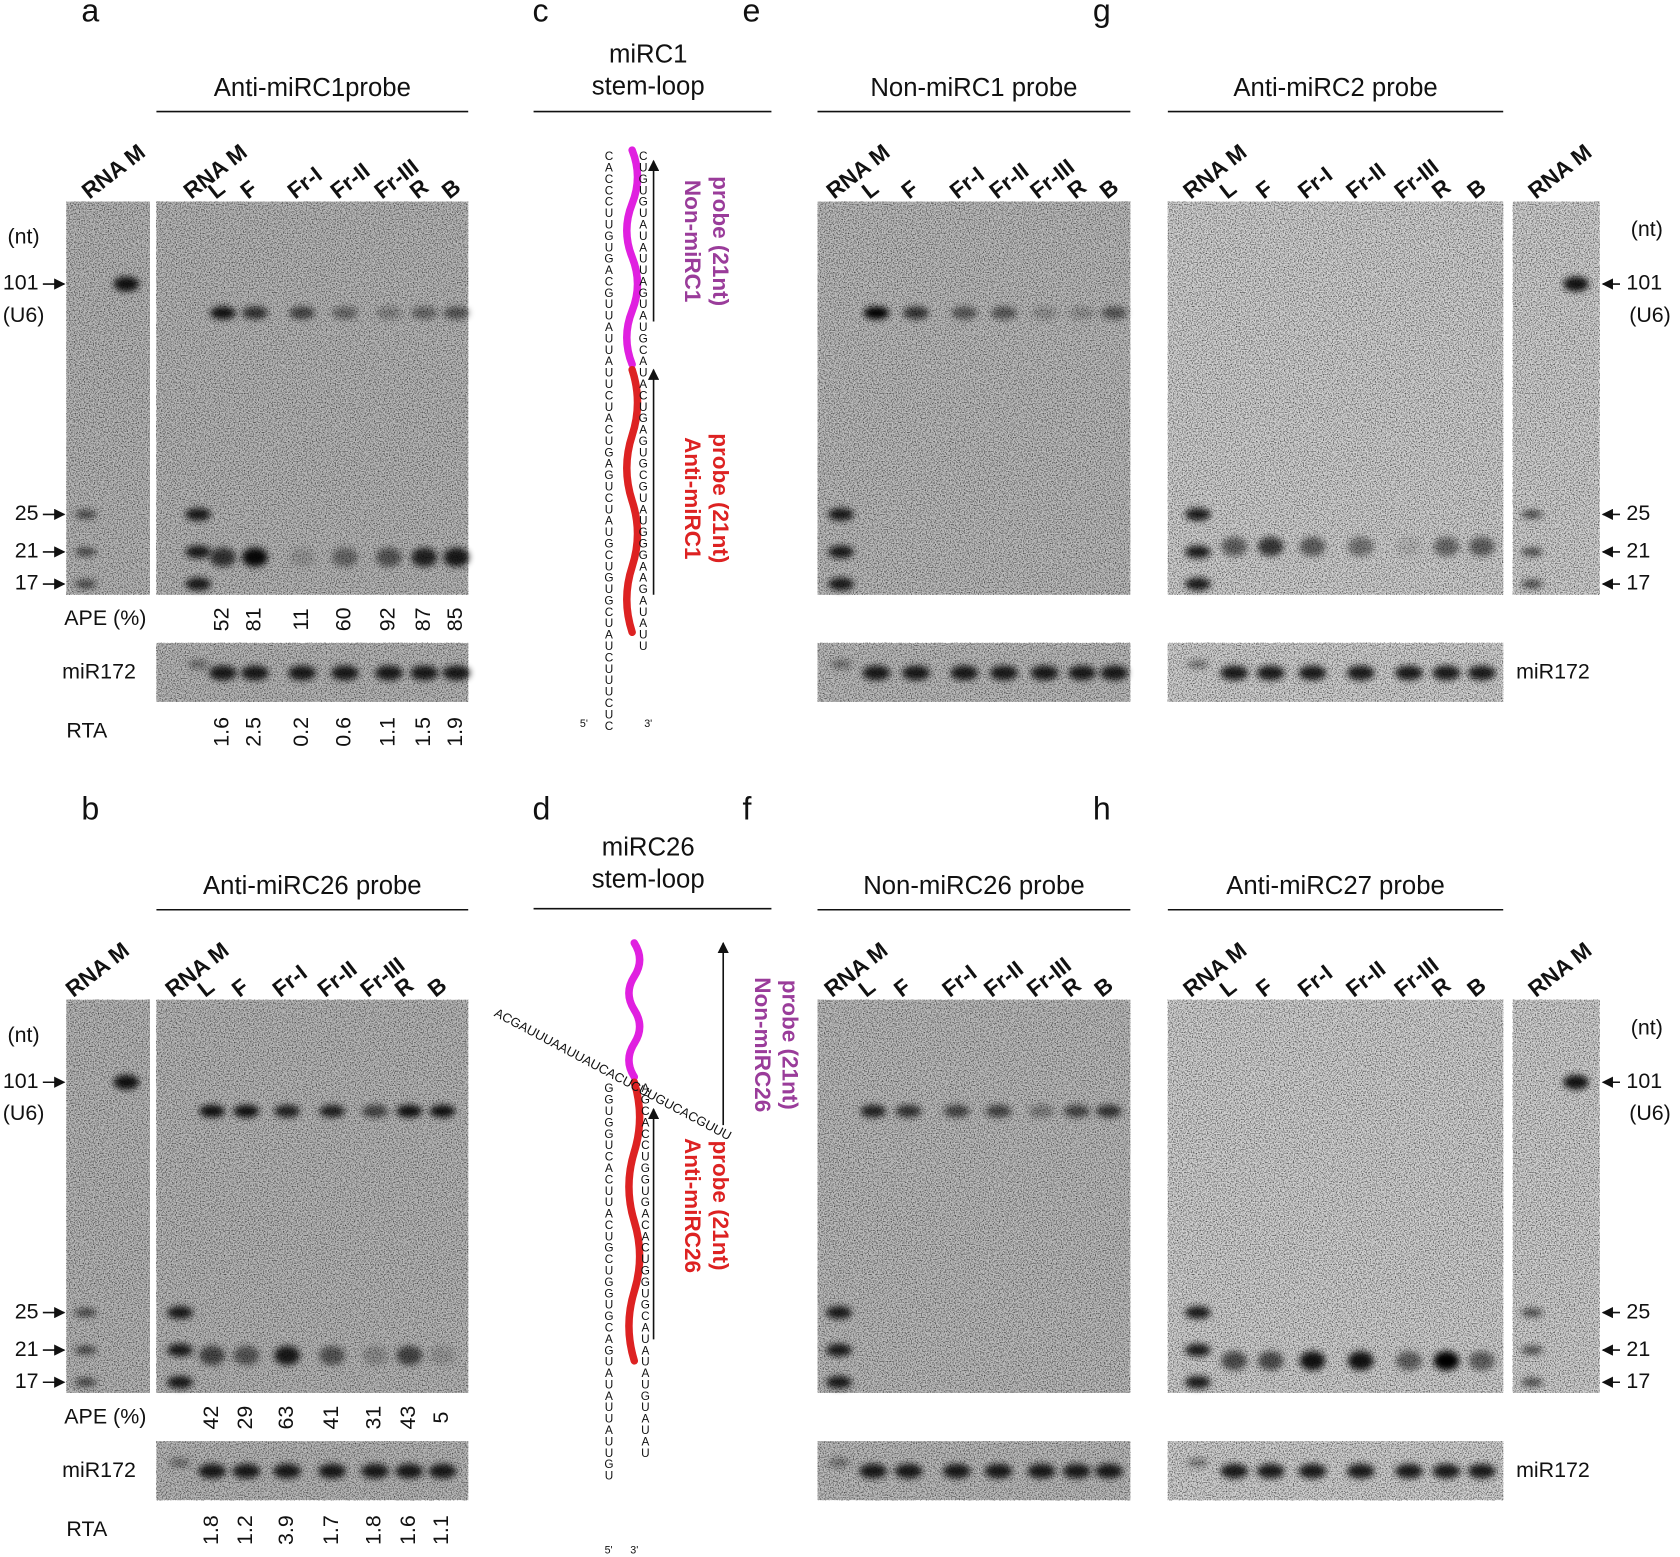 This screenshot has width=1680, height=1557. I want to click on probe-label: Non-miRC26, so click(762, 1044).